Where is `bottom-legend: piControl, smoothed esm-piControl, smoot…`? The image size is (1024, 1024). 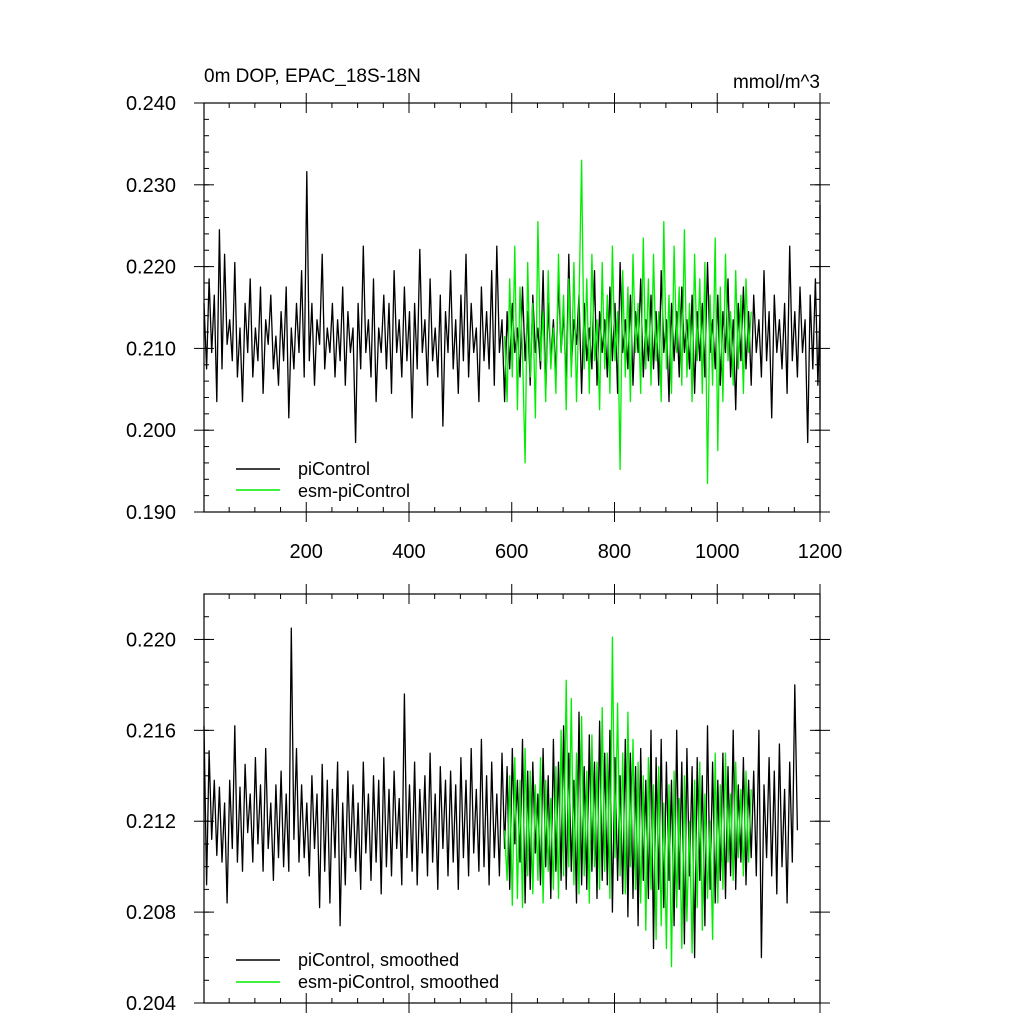 bottom-legend: piControl, smoothed esm-piControl, smoot… is located at coordinates (367, 971).